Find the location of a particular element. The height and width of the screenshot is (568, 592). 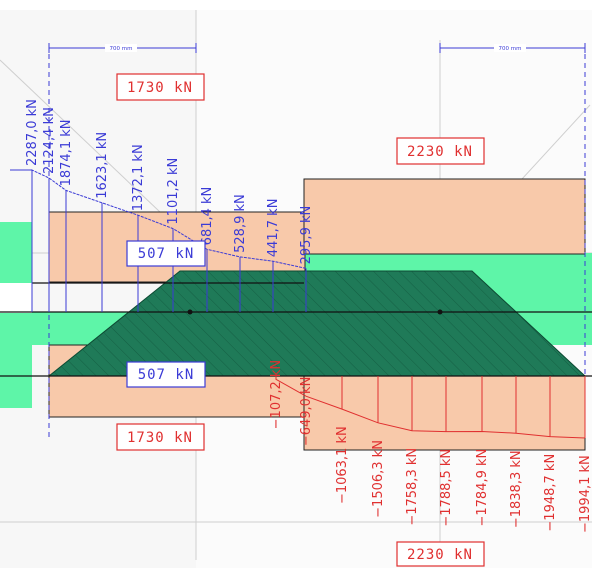

red-value-label: −649,0 kN is located at coordinates (306, 412).